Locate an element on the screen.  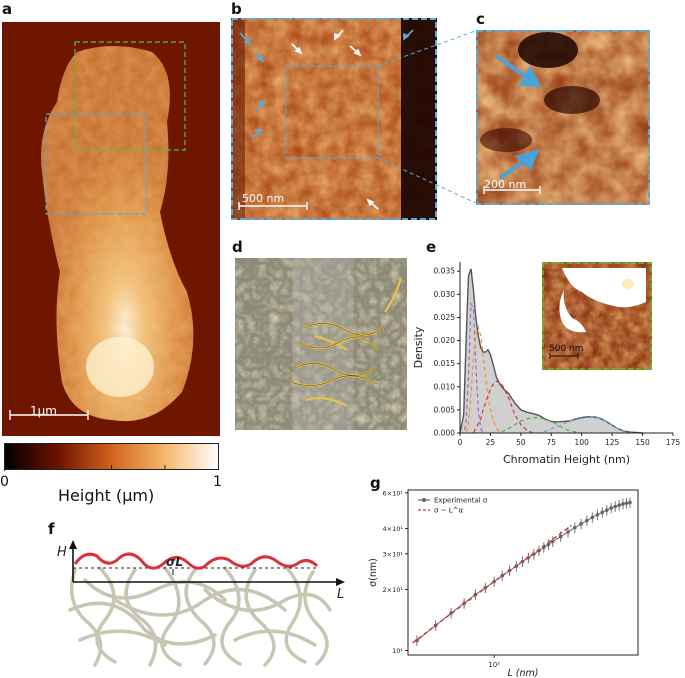
panel-c-label: c is located at coordinates (480, 19).